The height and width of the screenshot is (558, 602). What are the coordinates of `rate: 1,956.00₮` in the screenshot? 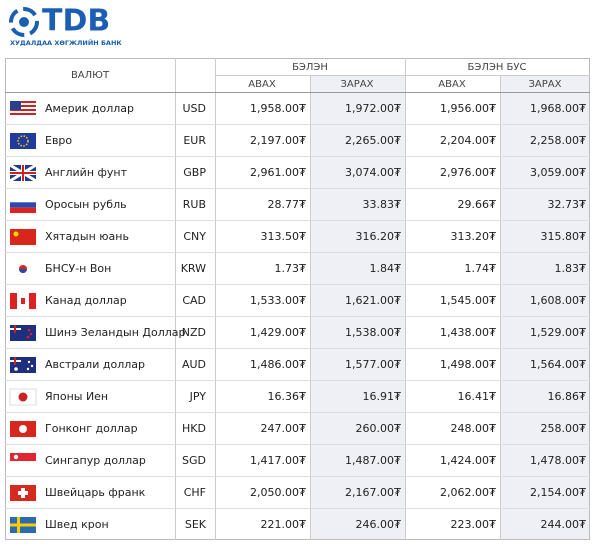 It's located at (468, 108).